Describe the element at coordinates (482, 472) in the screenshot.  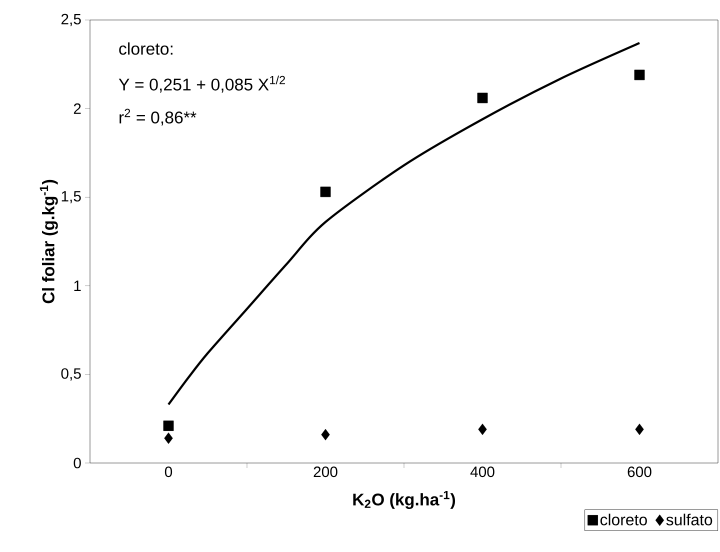
I see `x-tick-label: 400` at that location.